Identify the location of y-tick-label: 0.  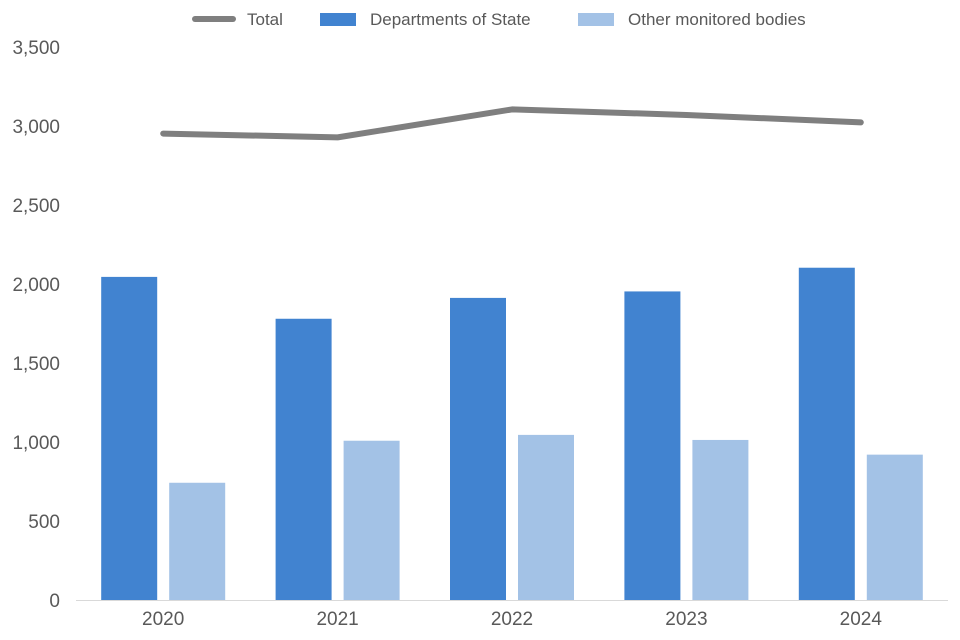
(54, 601).